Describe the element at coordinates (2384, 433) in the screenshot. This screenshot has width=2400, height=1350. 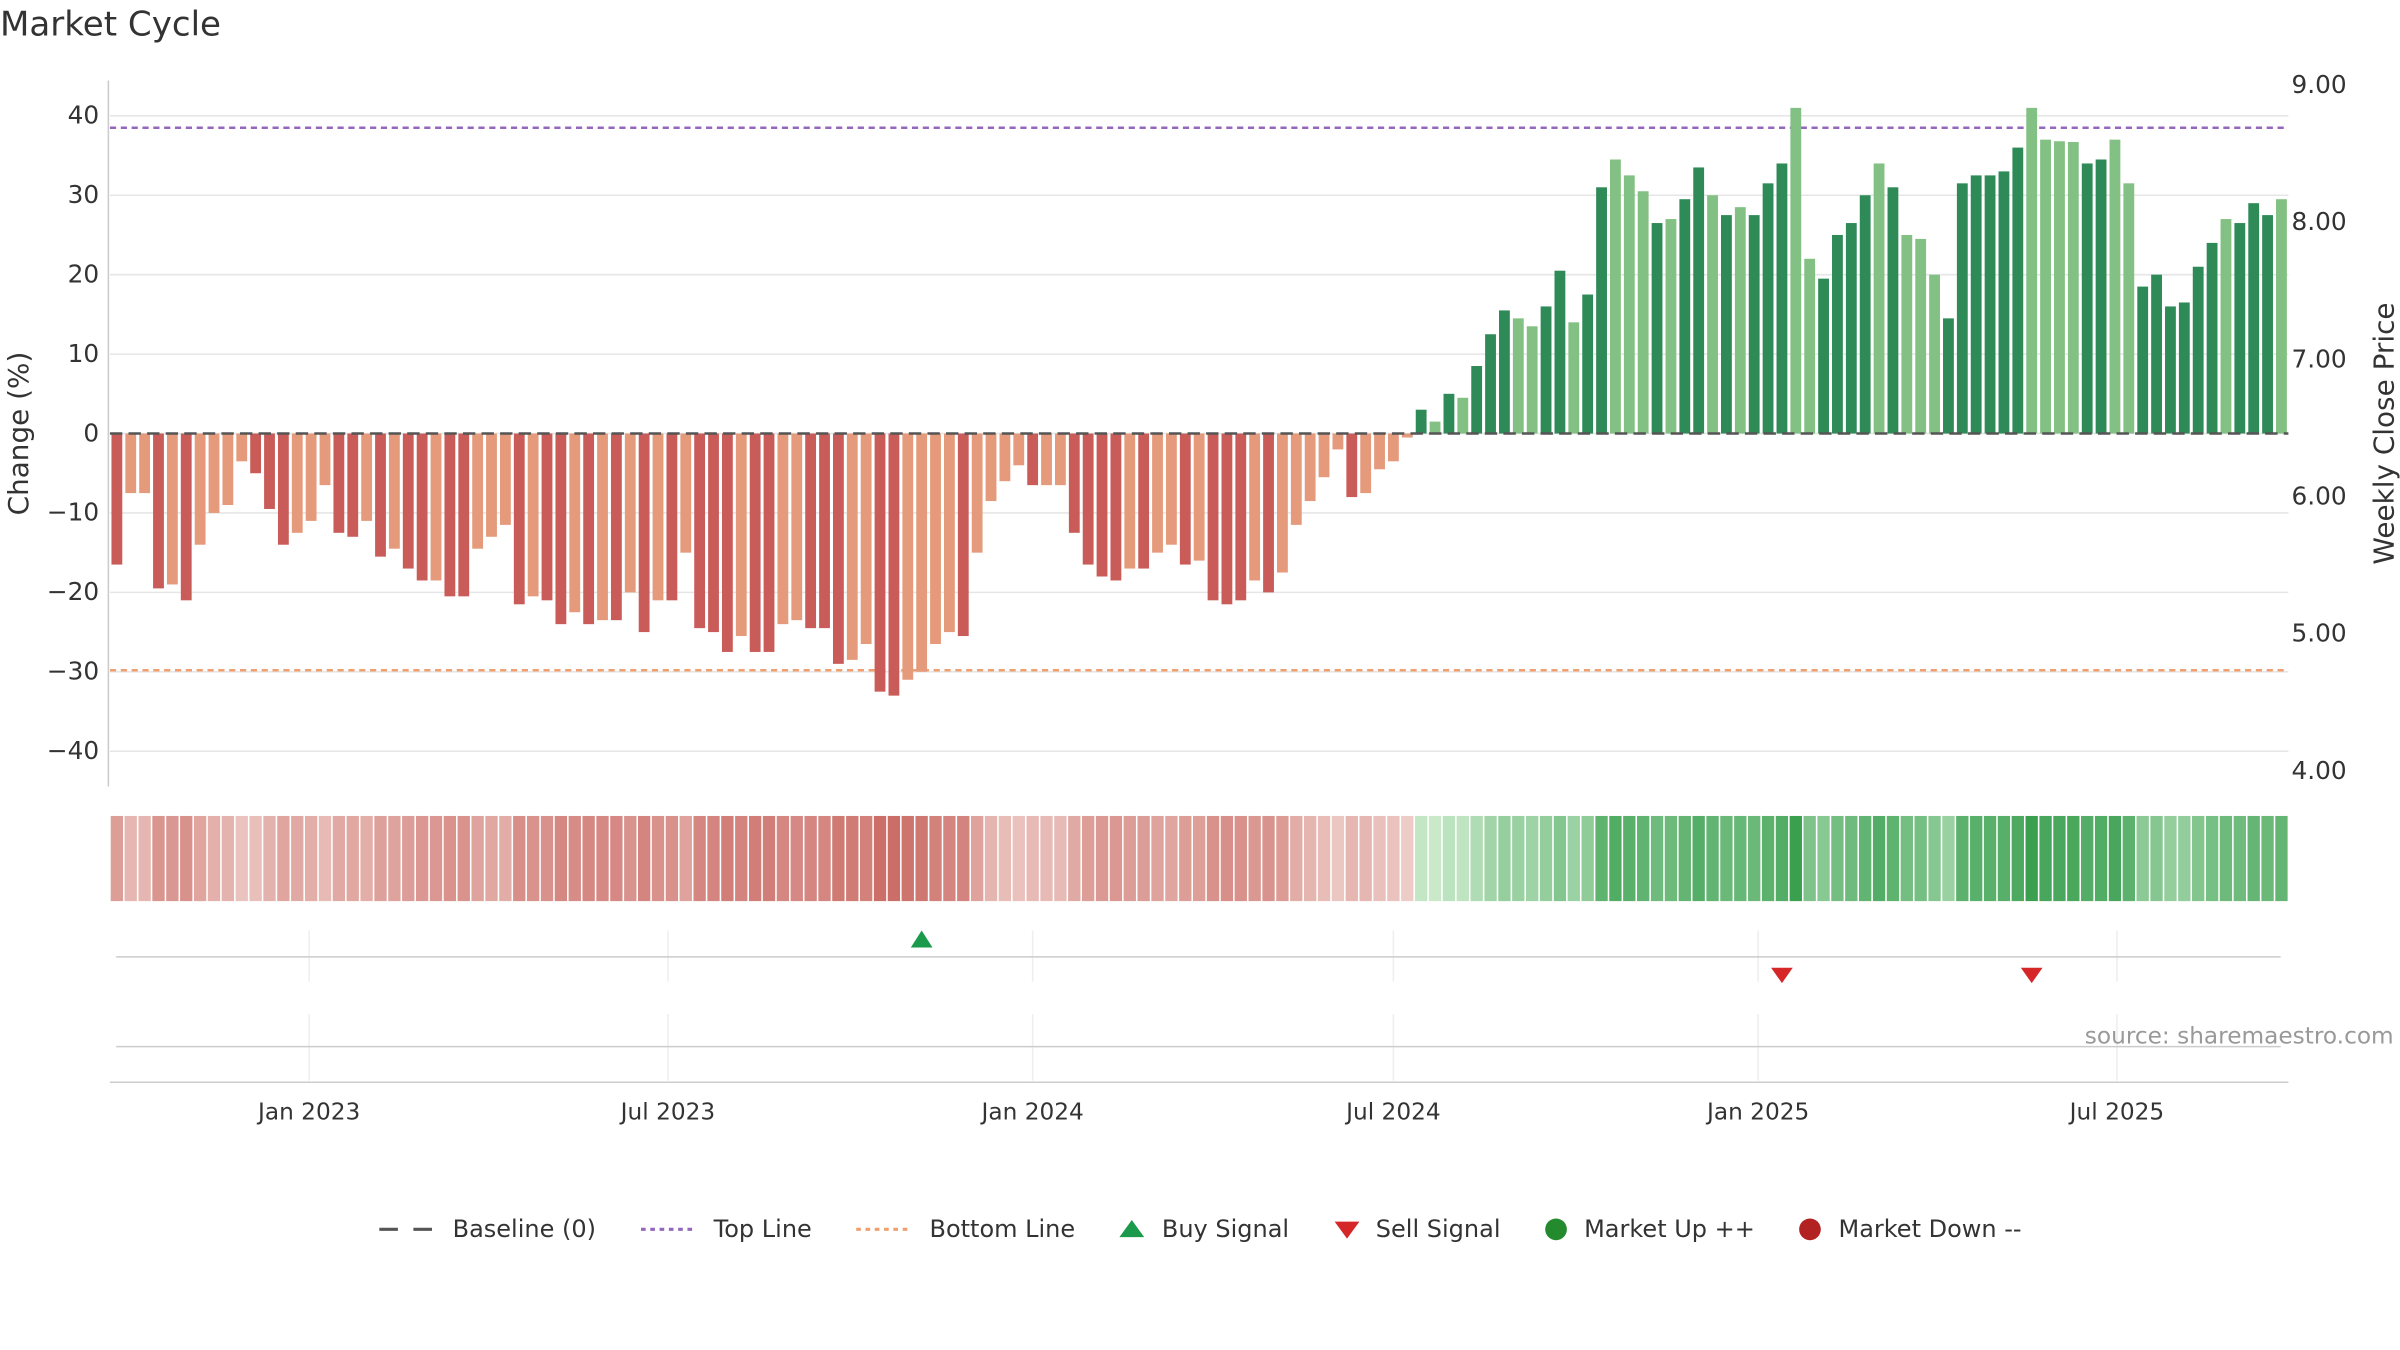
I see `y2-axis-title: Weekly Close Price` at that location.